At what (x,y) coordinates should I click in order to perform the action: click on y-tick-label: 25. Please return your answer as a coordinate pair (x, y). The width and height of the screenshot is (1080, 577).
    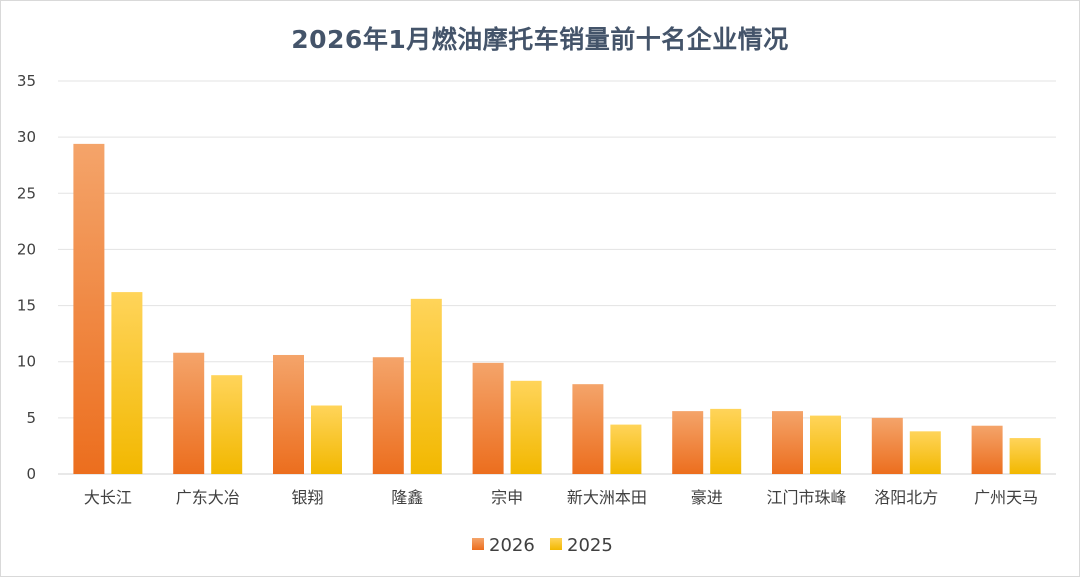
    Looking at the image, I should click on (26, 193).